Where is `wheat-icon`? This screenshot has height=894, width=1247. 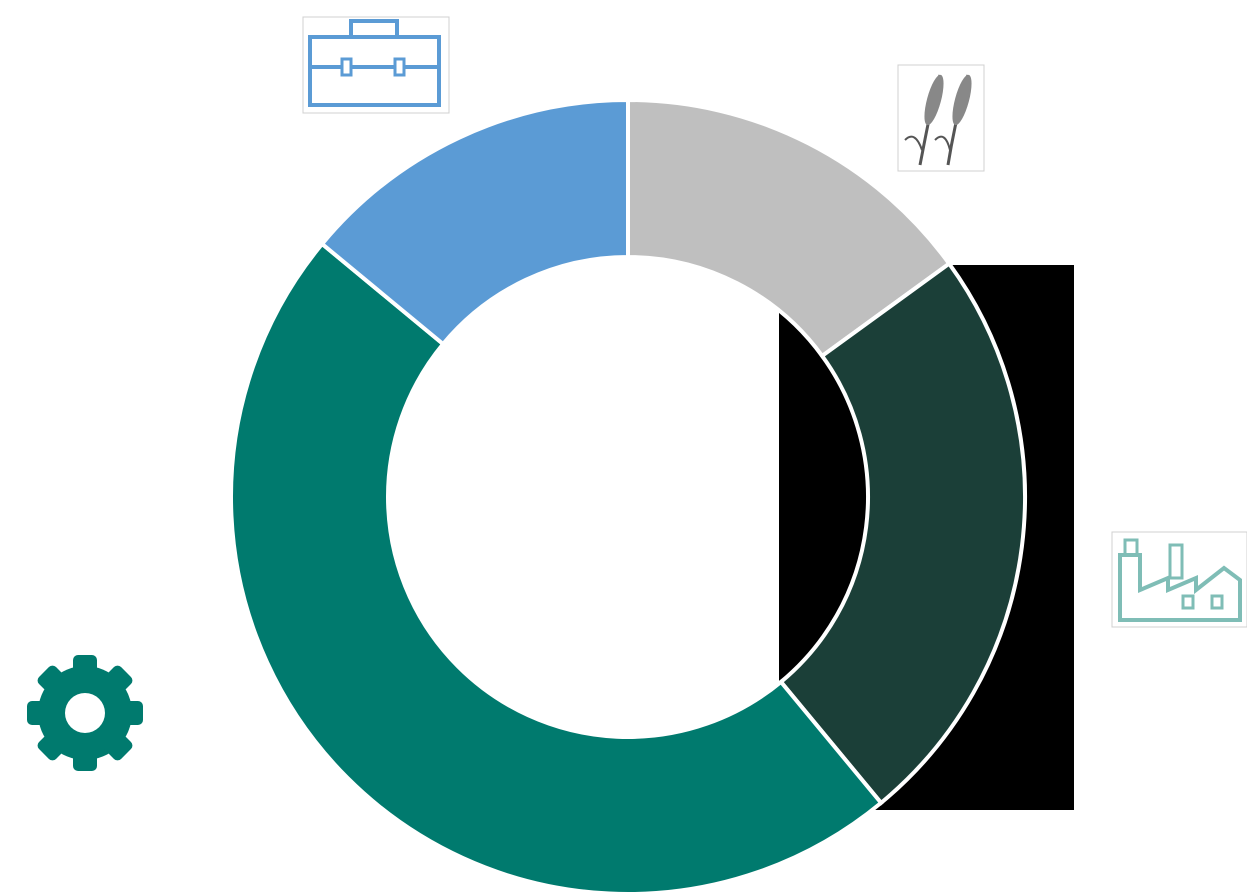
wheat-icon is located at coordinates (941, 118).